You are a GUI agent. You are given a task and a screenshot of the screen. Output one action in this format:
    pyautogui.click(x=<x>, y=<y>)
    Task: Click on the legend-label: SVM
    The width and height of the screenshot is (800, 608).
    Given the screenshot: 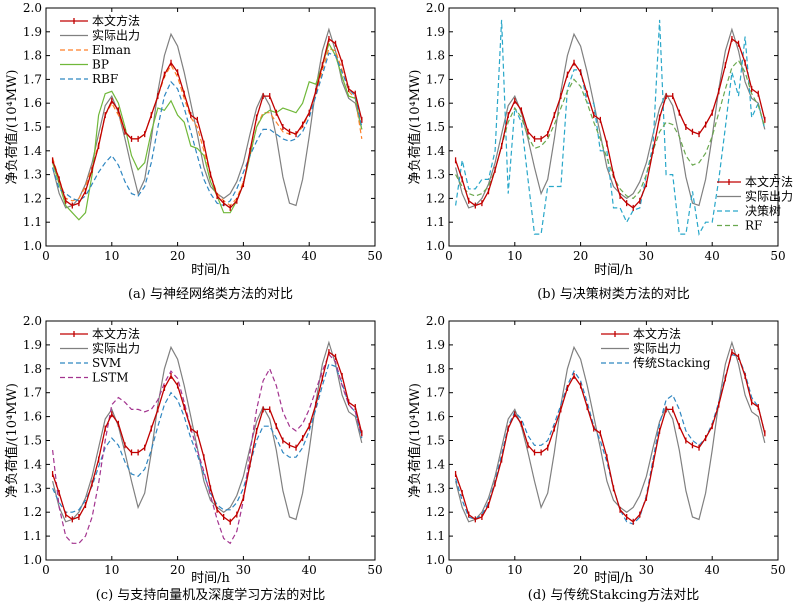 What is the action you would take?
    pyautogui.click(x=106, y=363)
    